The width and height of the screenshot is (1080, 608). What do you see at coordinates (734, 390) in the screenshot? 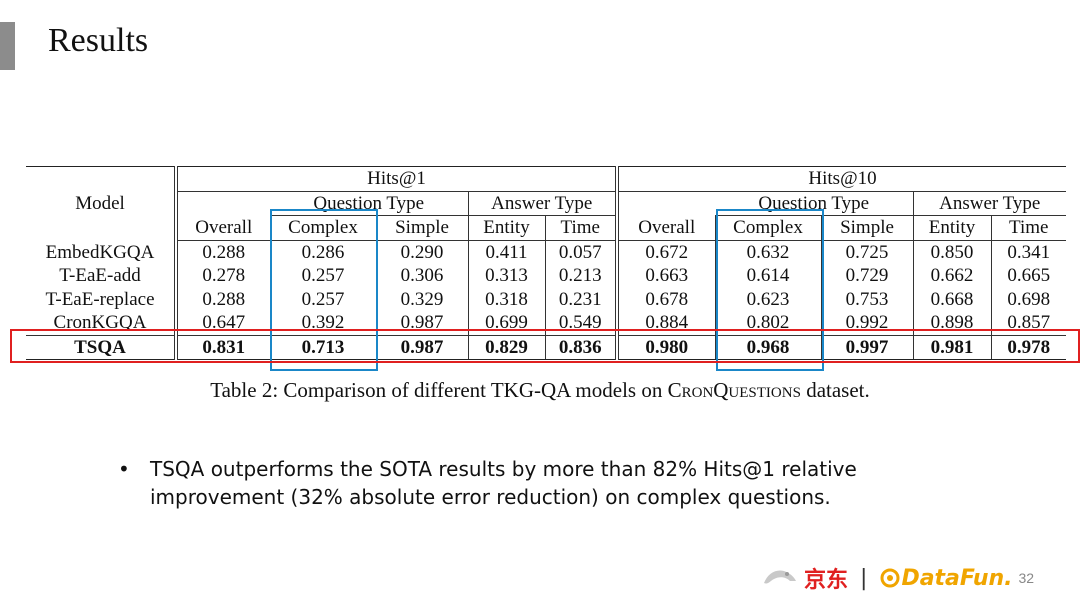
I see `caption-dataset: CronQuestions` at bounding box center [734, 390].